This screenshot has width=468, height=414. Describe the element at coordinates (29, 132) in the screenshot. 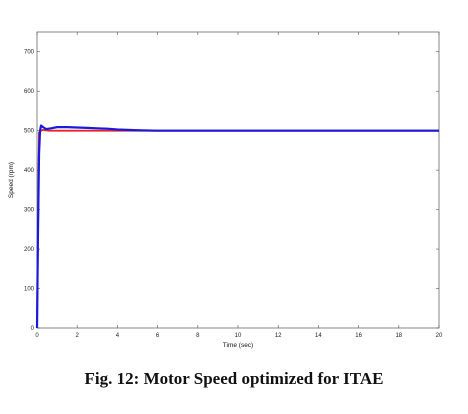

I see `y-tick-label: 500` at that location.